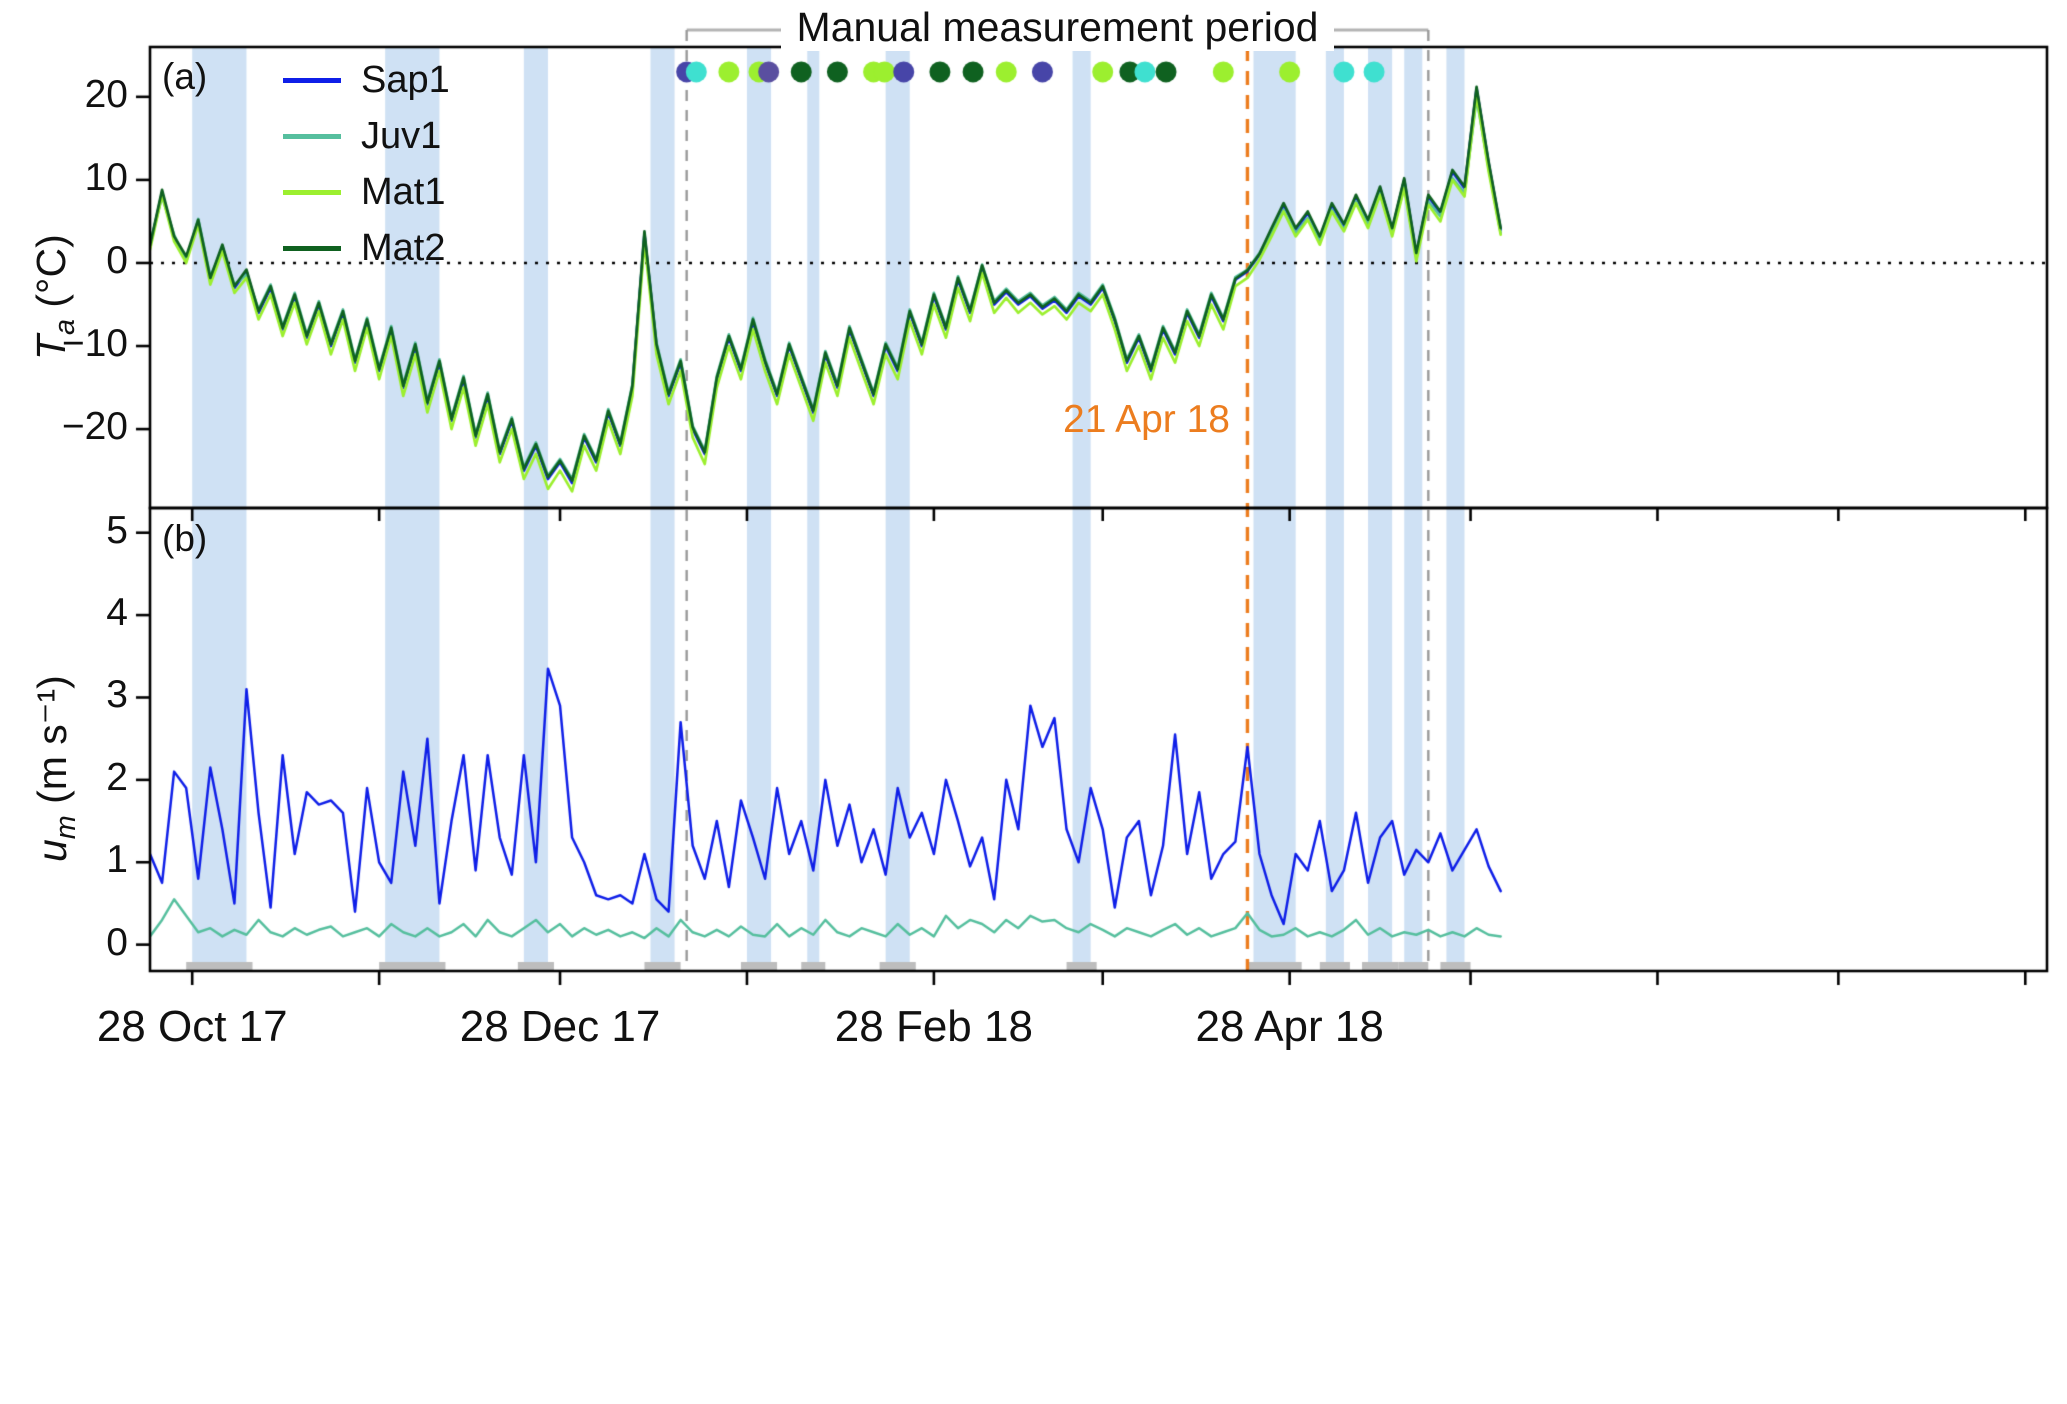 This screenshot has height=1404, width=2067. Describe the element at coordinates (312, 80) in the screenshot. I see `sap1-line-swatch` at that location.